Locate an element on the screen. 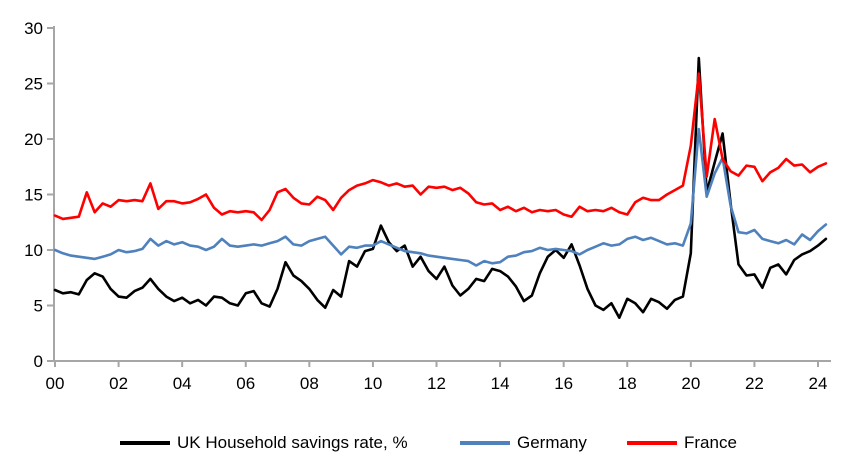 The image size is (852, 476). y-tick-label: 5 is located at coordinates (38, 306).